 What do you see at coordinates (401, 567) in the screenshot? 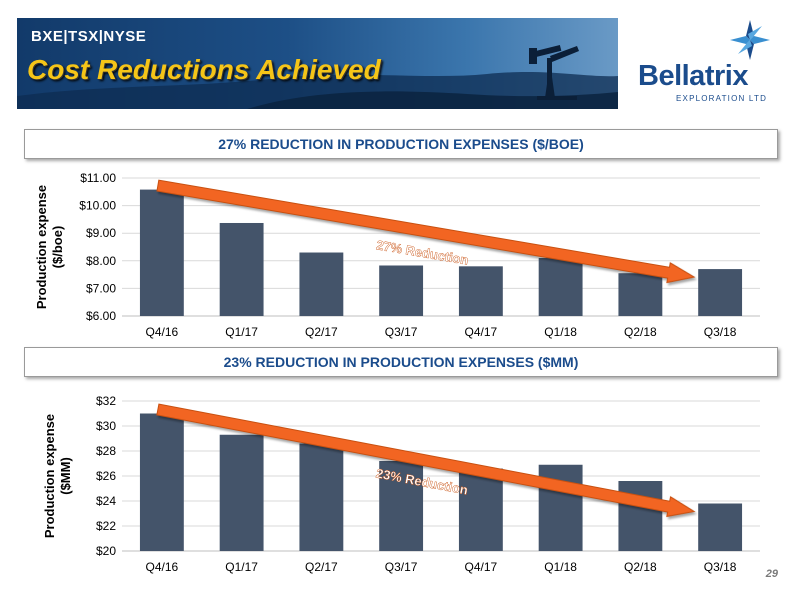
I see `chart2-xtick-label: Q3/17` at bounding box center [401, 567].